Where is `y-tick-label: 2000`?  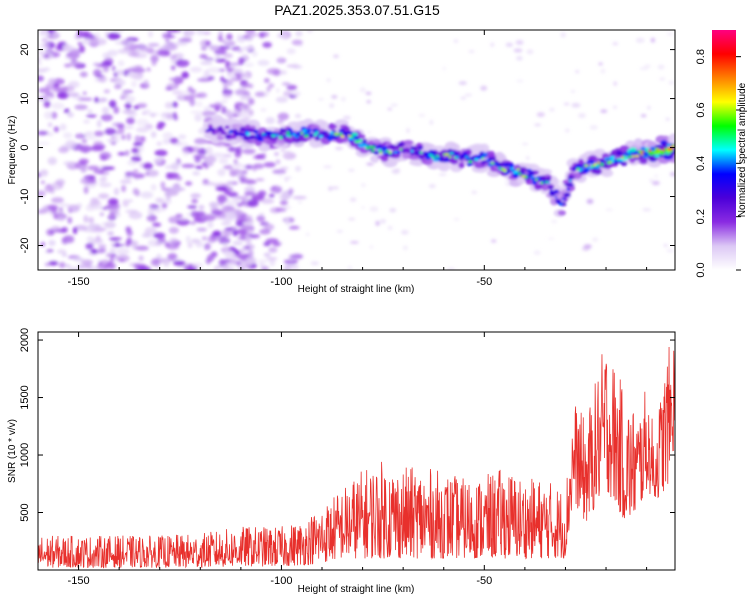
y-tick-label: 2000 is located at coordinates (25, 340).